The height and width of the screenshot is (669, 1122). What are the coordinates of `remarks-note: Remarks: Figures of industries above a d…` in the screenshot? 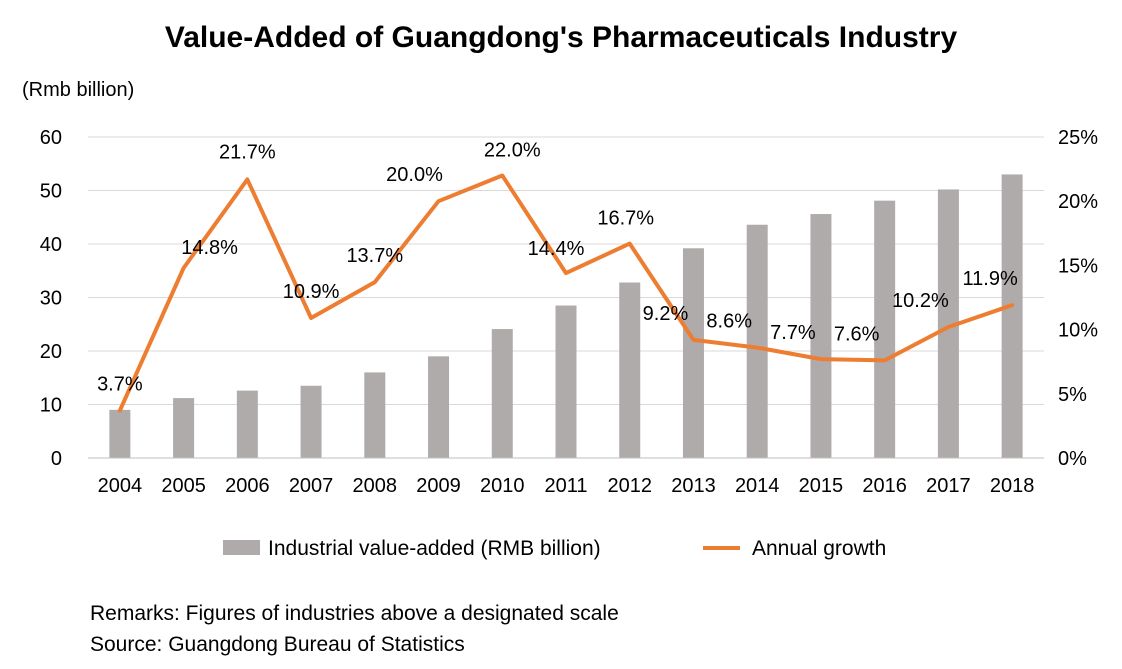 It's located at (354, 613).